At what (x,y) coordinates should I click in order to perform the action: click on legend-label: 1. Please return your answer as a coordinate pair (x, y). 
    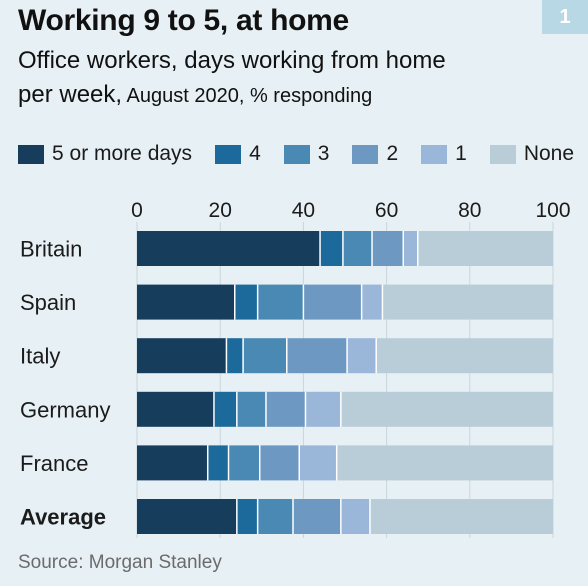
    Looking at the image, I should click on (461, 153).